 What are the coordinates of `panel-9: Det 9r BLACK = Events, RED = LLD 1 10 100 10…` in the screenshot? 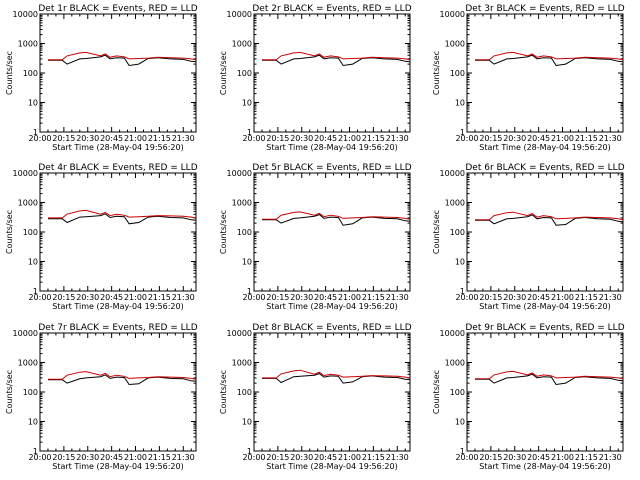 It's located at (528, 397).